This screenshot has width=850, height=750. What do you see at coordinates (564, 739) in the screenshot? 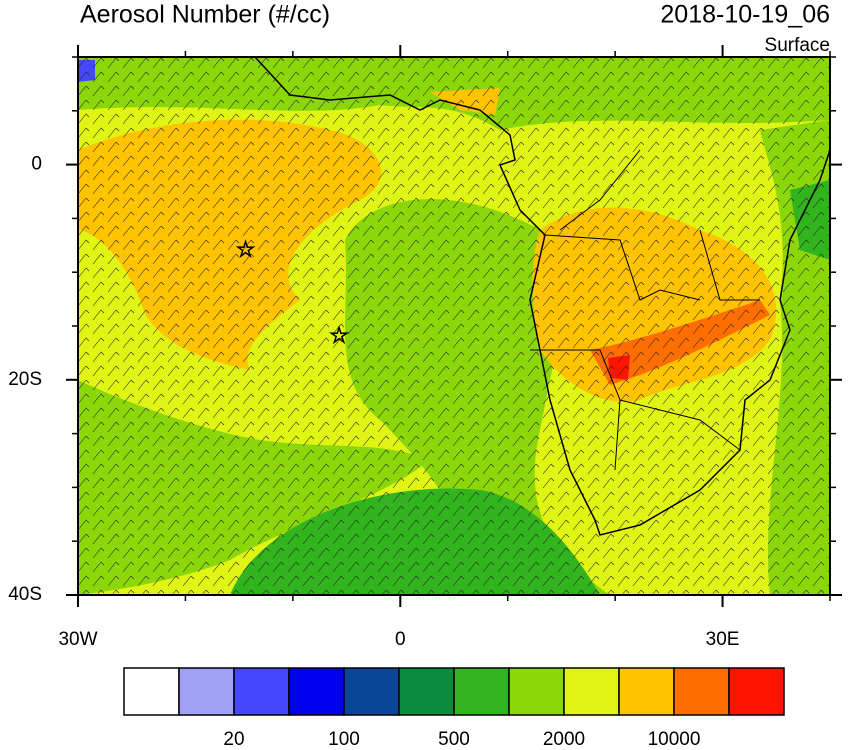
I see `colorbar-label: 2000` at bounding box center [564, 739].